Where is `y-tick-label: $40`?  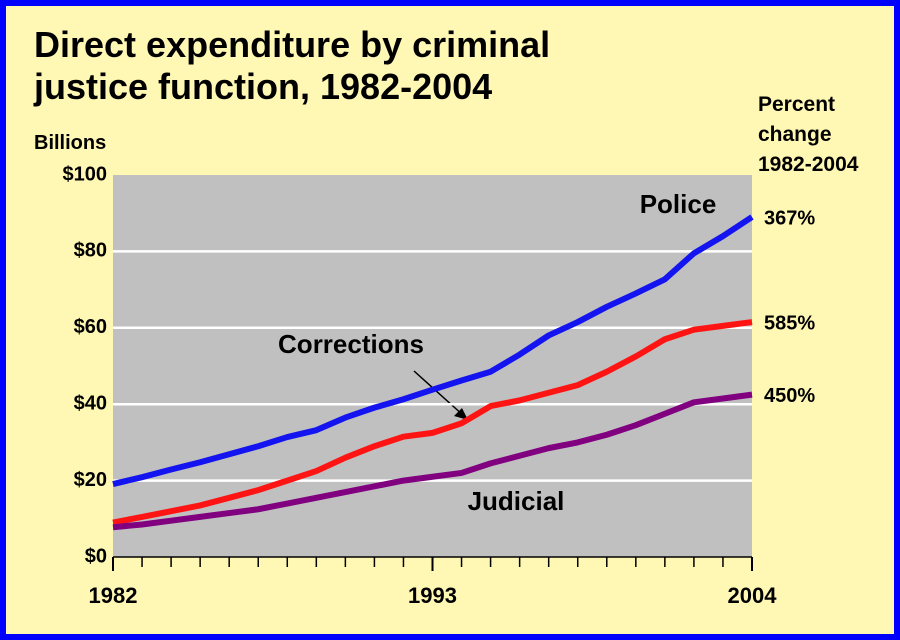
y-tick-label: $40 is located at coordinates (90, 403).